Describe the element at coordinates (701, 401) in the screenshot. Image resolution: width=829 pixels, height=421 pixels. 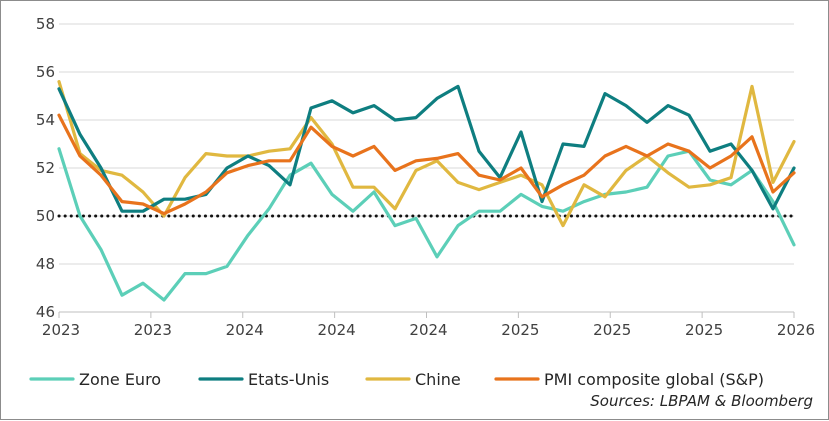
I see `source-note: Sources: LBPAM & Bloomberg` at that location.